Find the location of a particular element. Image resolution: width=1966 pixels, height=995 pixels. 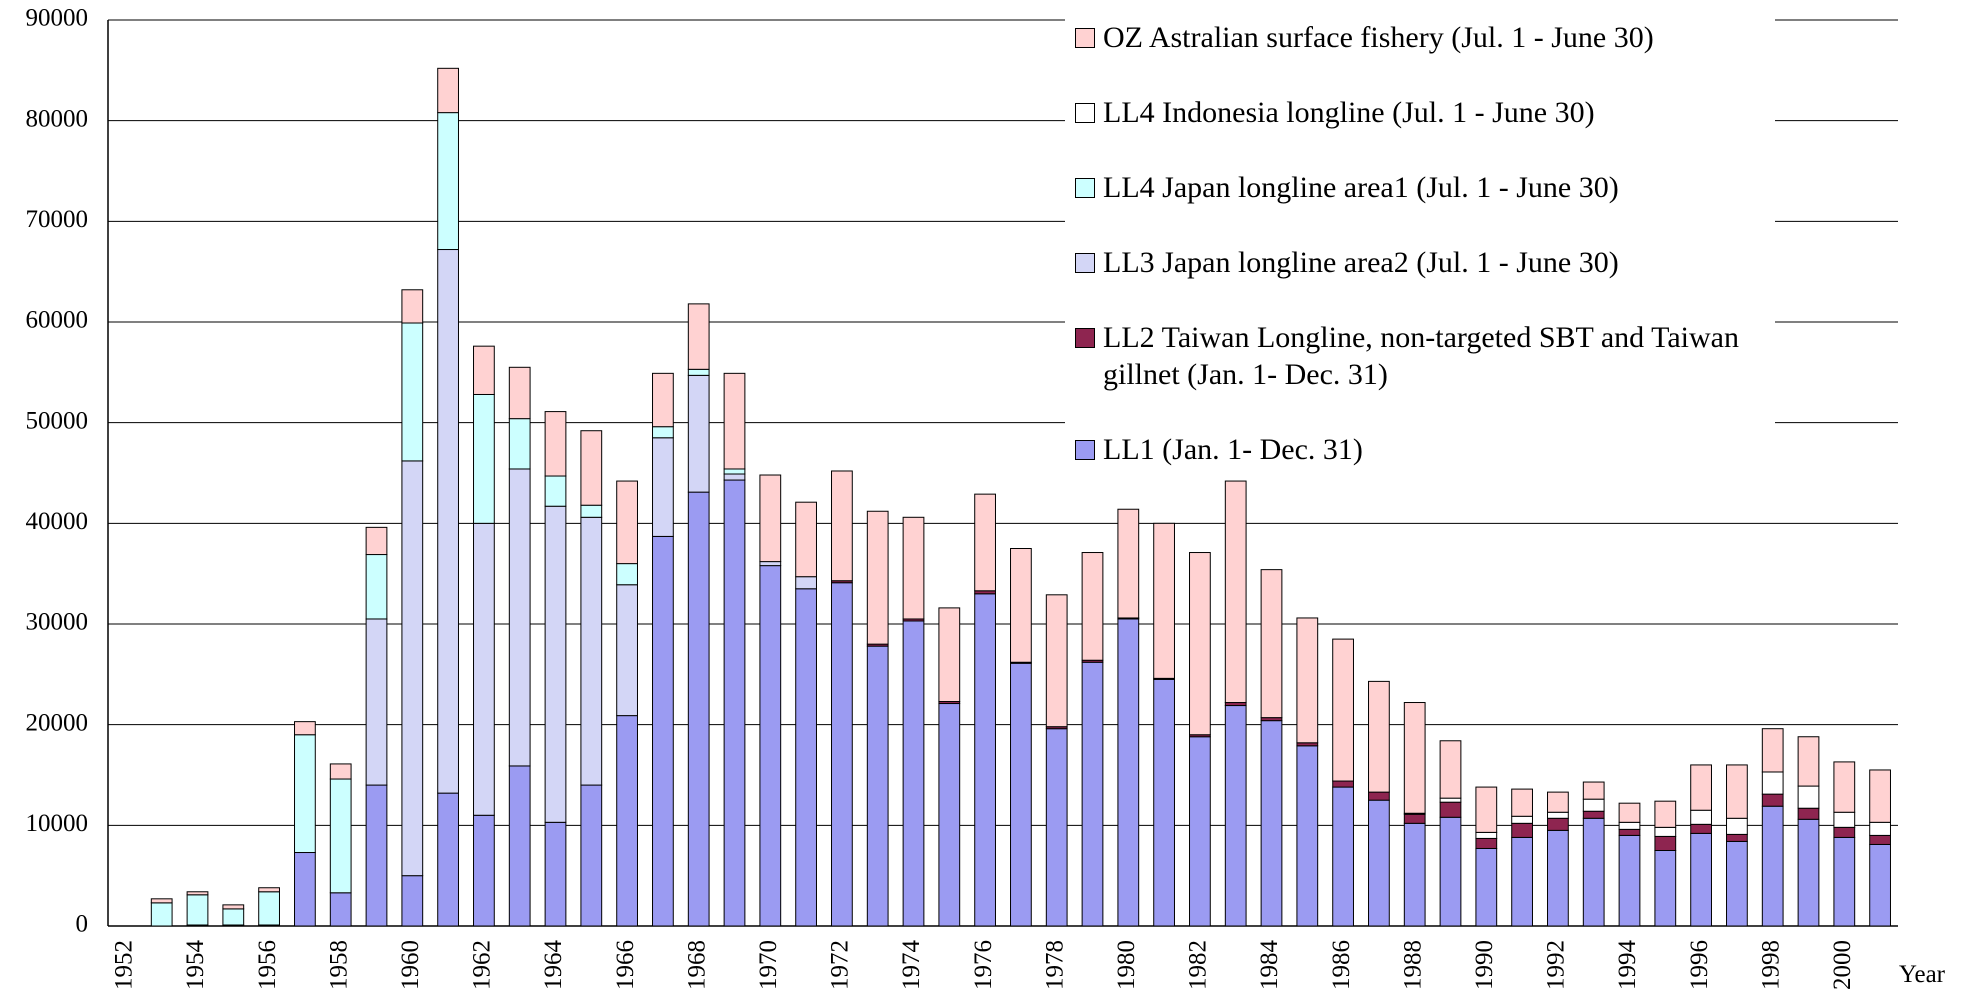

x-tick-label: 1966 is located at coordinates (625, 965).